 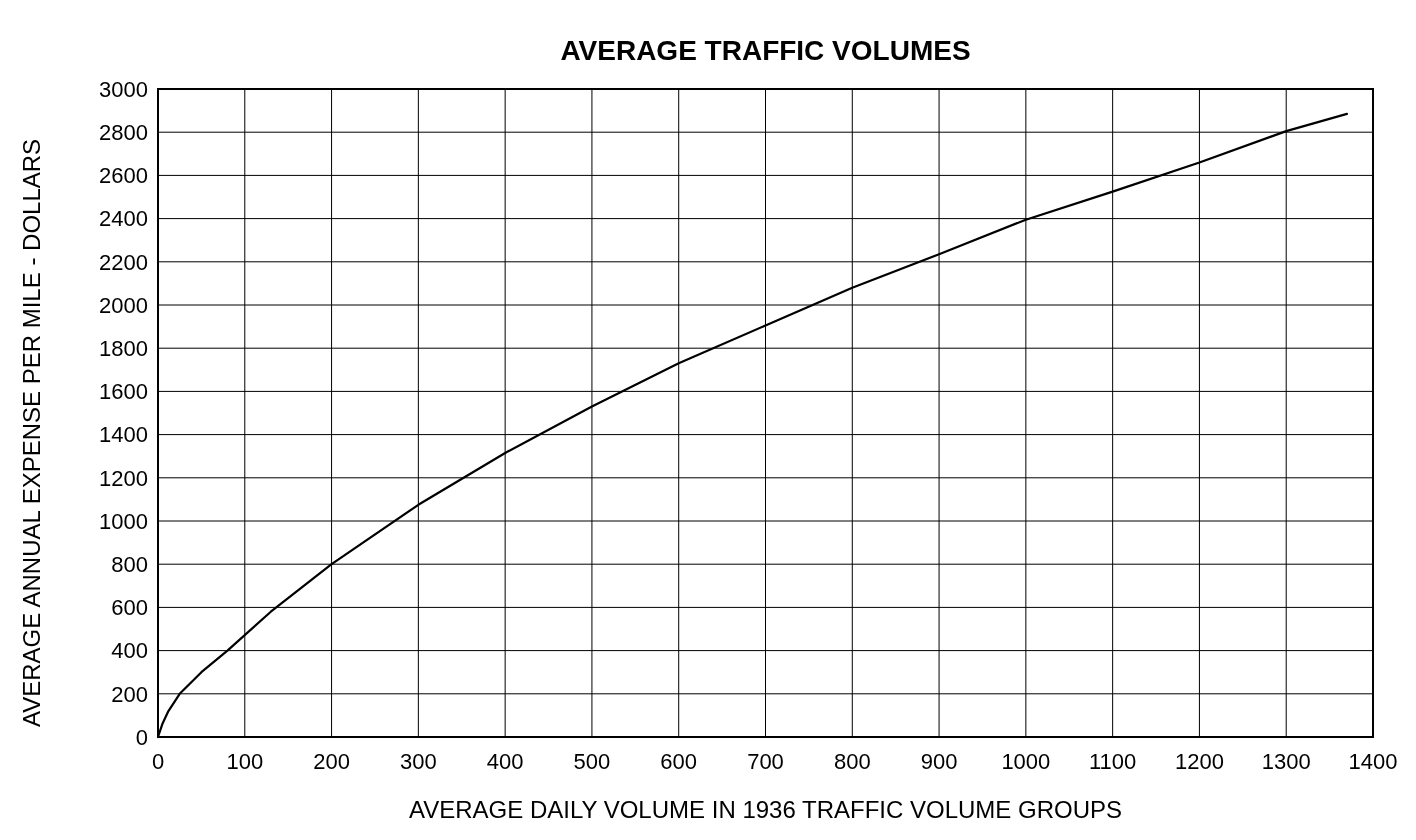 What do you see at coordinates (1112, 761) in the screenshot?
I see `x-tick-label: 1100` at bounding box center [1112, 761].